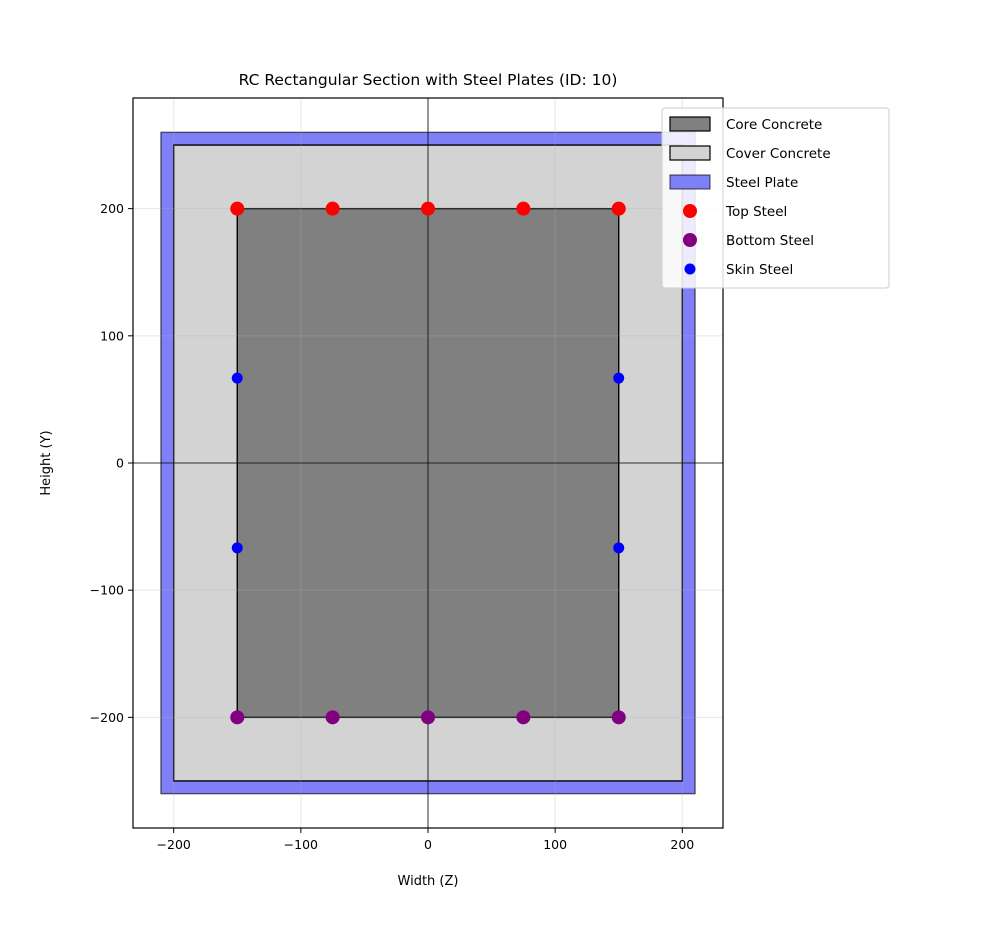 This screenshot has width=984, height=952. What do you see at coordinates (120, 463) in the screenshot?
I see `y-tick-label: 0` at bounding box center [120, 463].